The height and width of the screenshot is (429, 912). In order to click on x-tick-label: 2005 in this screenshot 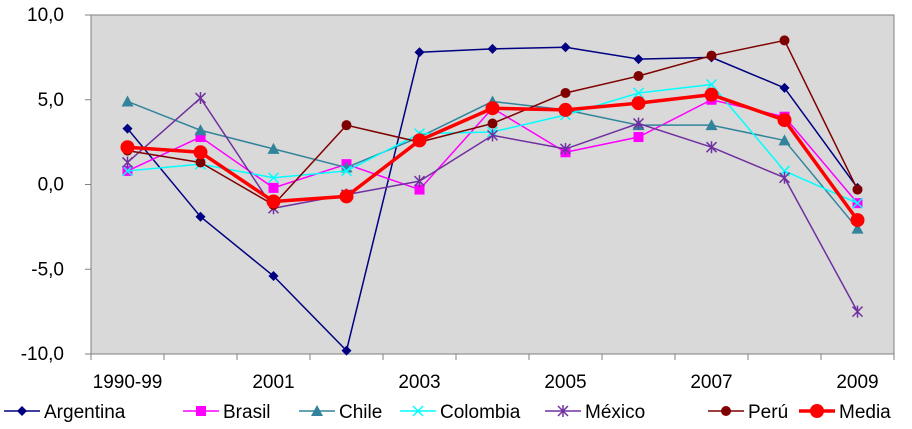, I will do `click(565, 382)`.